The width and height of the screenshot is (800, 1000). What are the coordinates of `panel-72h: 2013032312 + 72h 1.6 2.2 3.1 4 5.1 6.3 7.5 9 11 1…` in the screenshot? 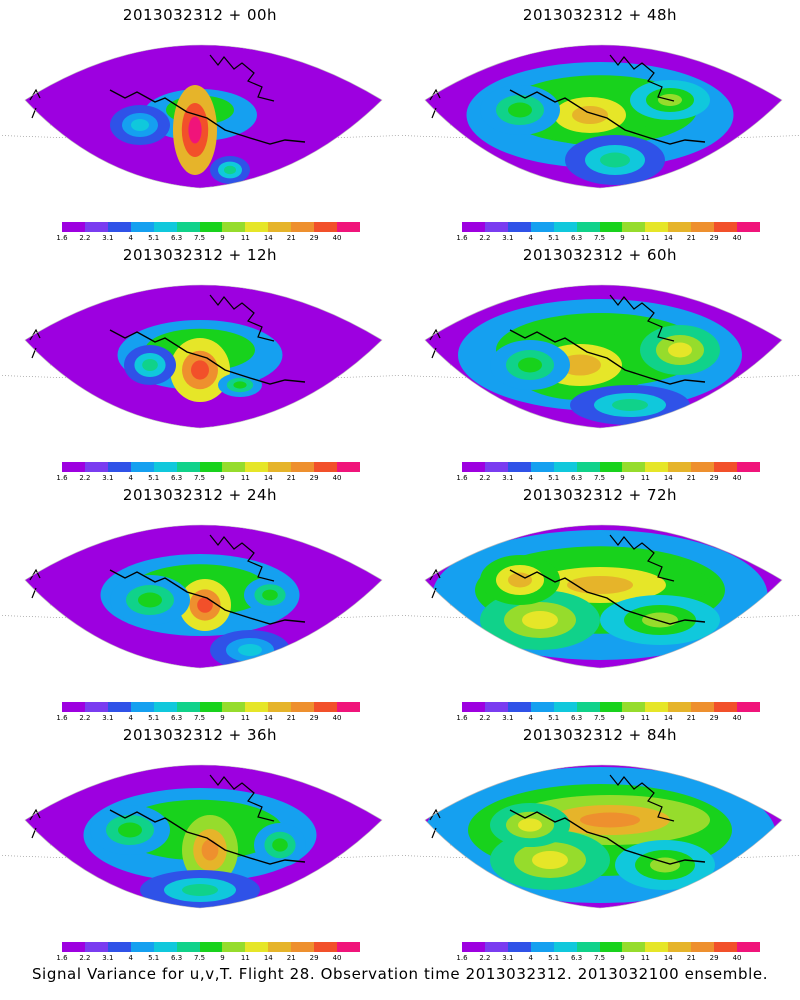 It's located at (600, 601).